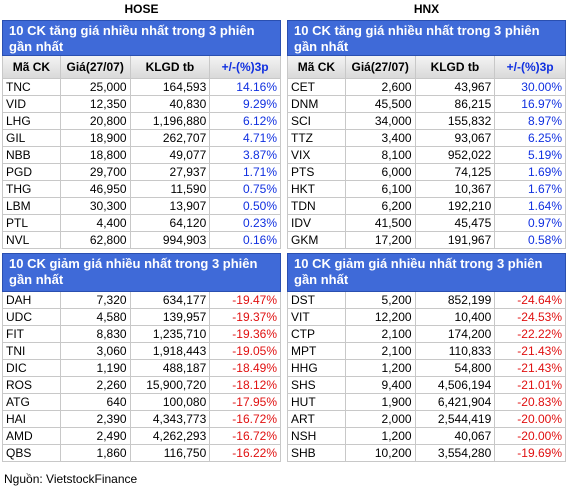  Describe the element at coordinates (245, 67) in the screenshot. I see `column-header: +/-(%)3p` at that location.